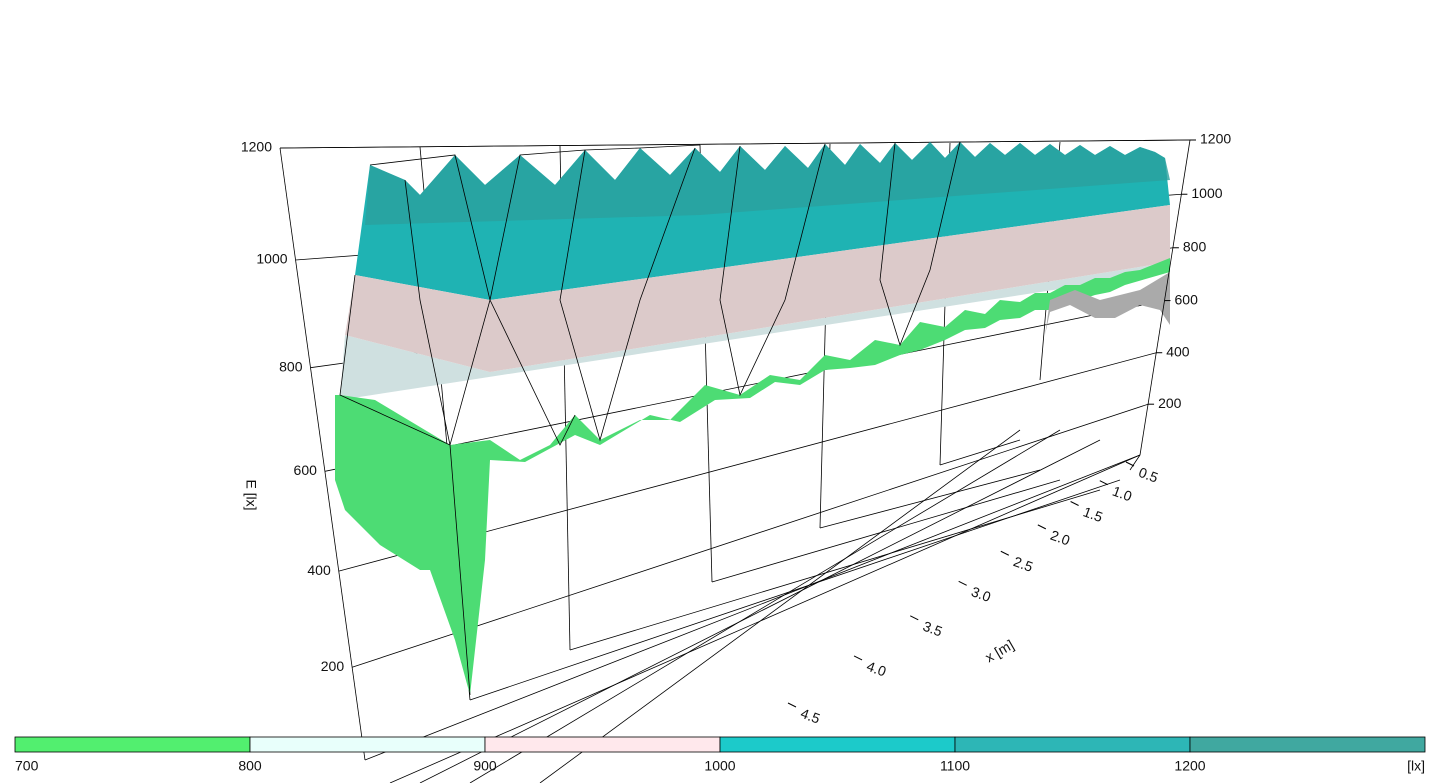  Describe the element at coordinates (1189, 766) in the screenshot. I see `legend-label: 1200` at that location.